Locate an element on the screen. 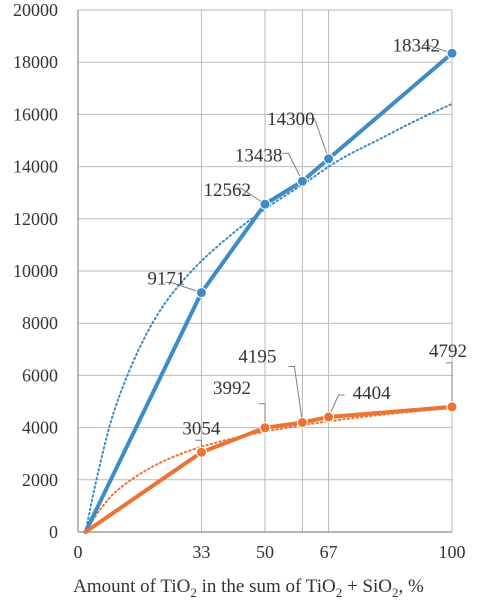 This screenshot has height=614, width=497. x-tick-label: 50 is located at coordinates (265, 552).